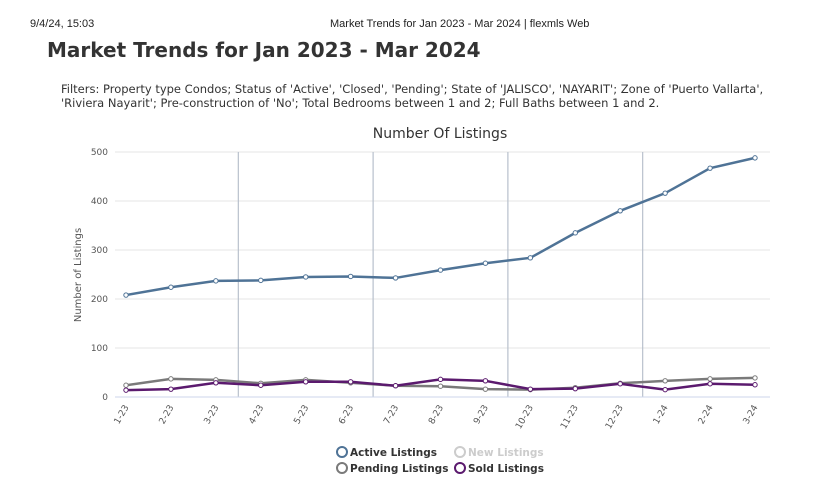 This screenshot has width=813, height=482. I want to click on x-tick-label: 11-23, so click(570, 418).